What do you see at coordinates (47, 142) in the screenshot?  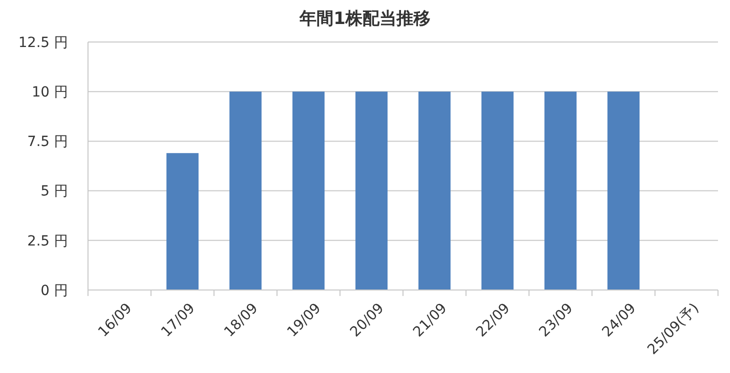 I see `y-tick-label: 7.5 円` at bounding box center [47, 142].